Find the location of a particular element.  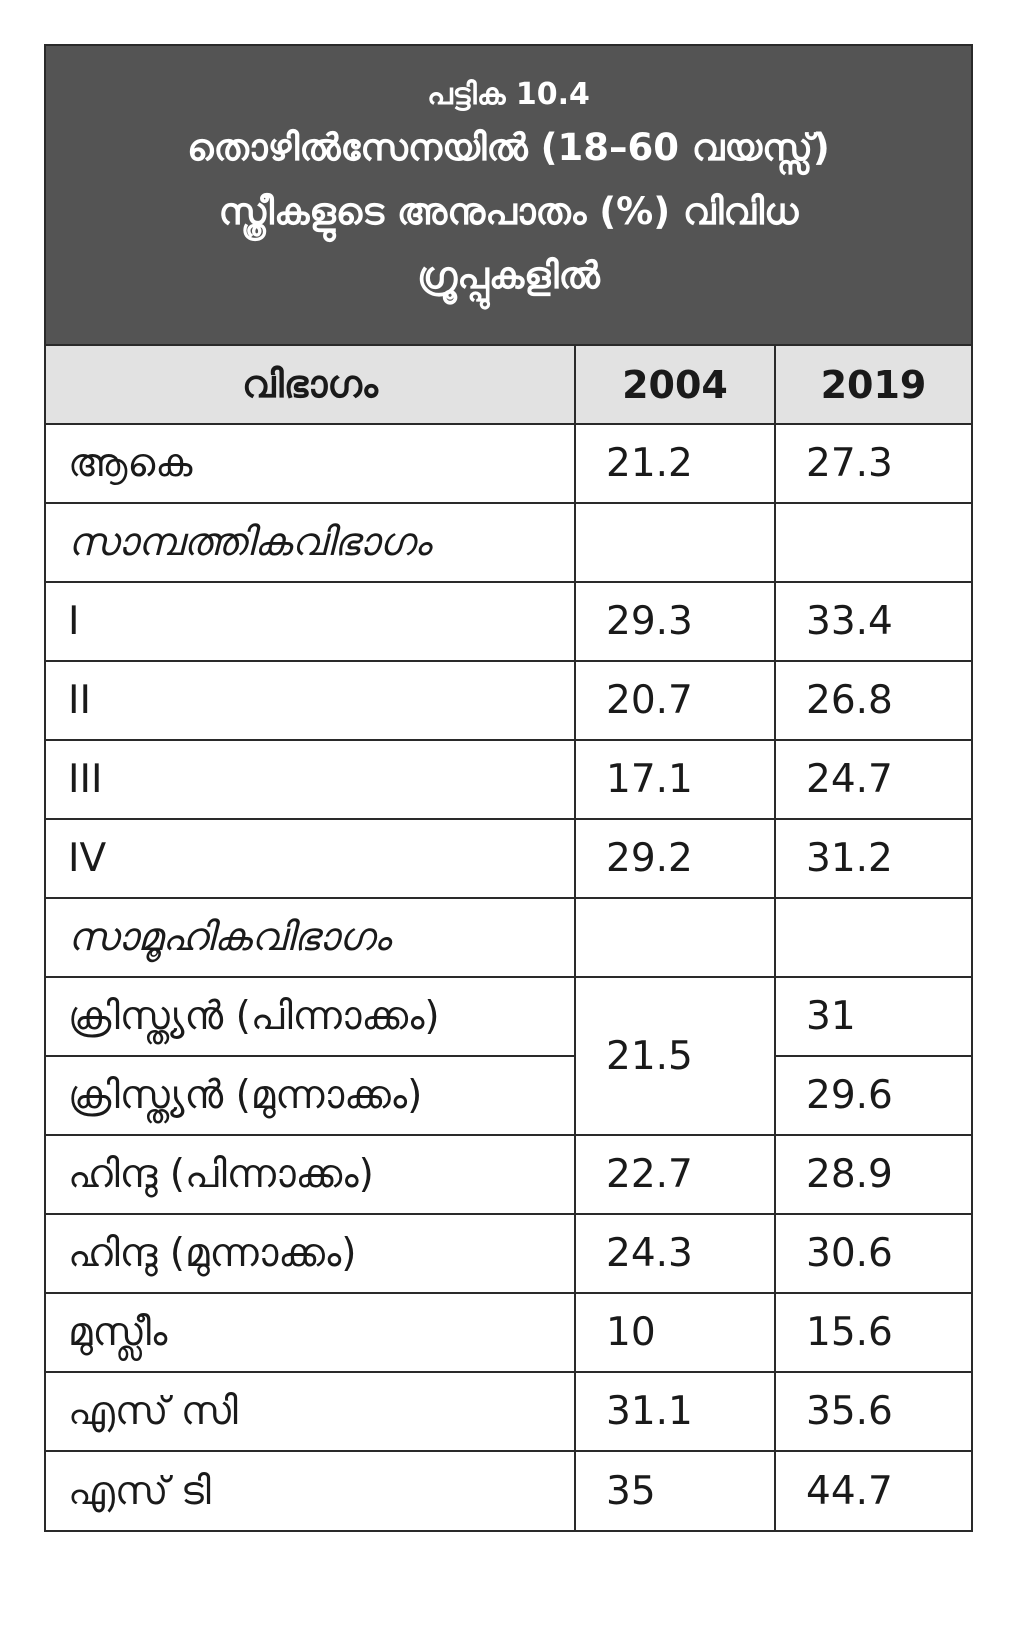

row-label: I is located at coordinates (311, 621).